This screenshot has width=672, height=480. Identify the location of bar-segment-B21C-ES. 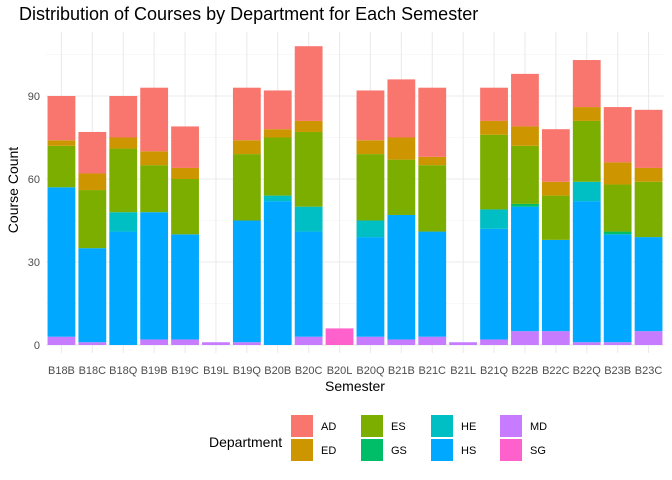
(432, 198).